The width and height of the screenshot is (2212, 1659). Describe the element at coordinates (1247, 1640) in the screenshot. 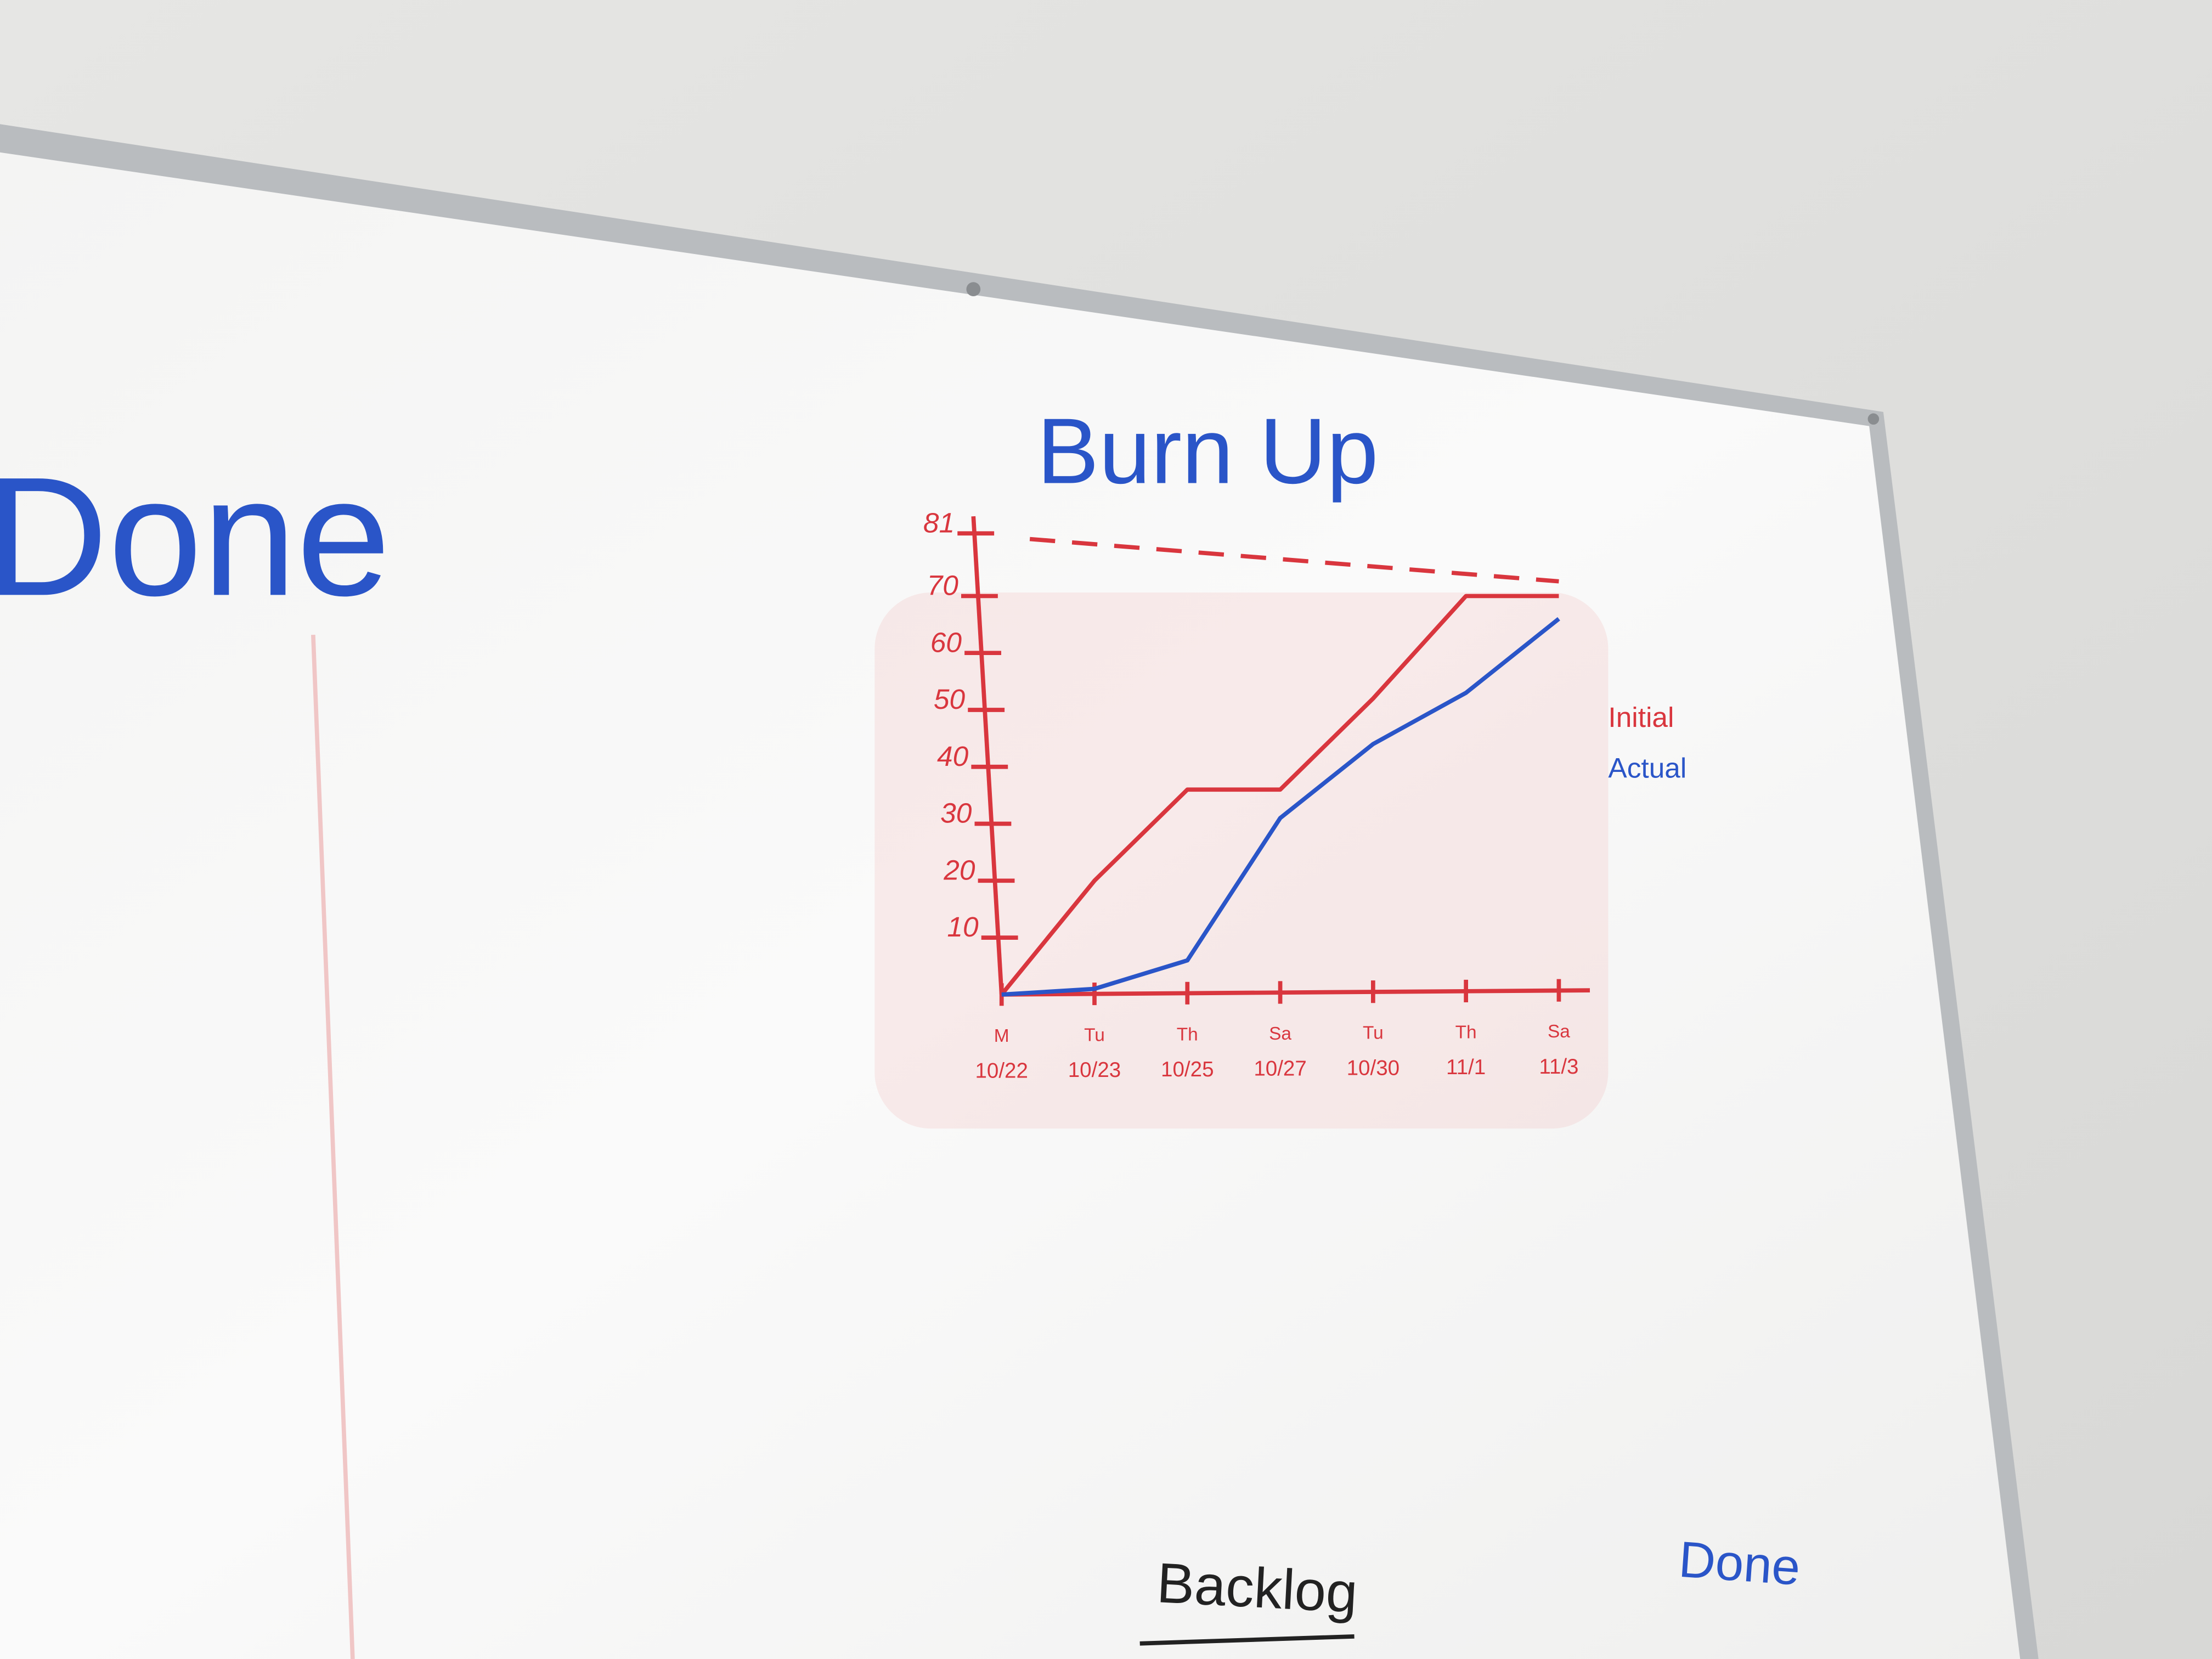

I see `underline` at that location.